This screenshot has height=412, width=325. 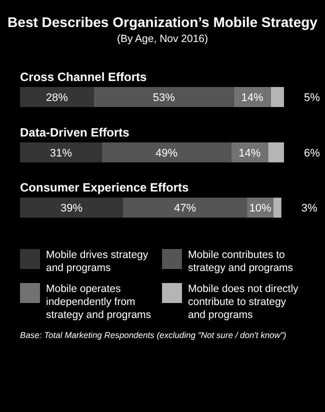 What do you see at coordinates (154, 335) in the screenshot?
I see `text: Base: Total Marketing Respondents (excluding "Not sure / don't know")` at bounding box center [154, 335].